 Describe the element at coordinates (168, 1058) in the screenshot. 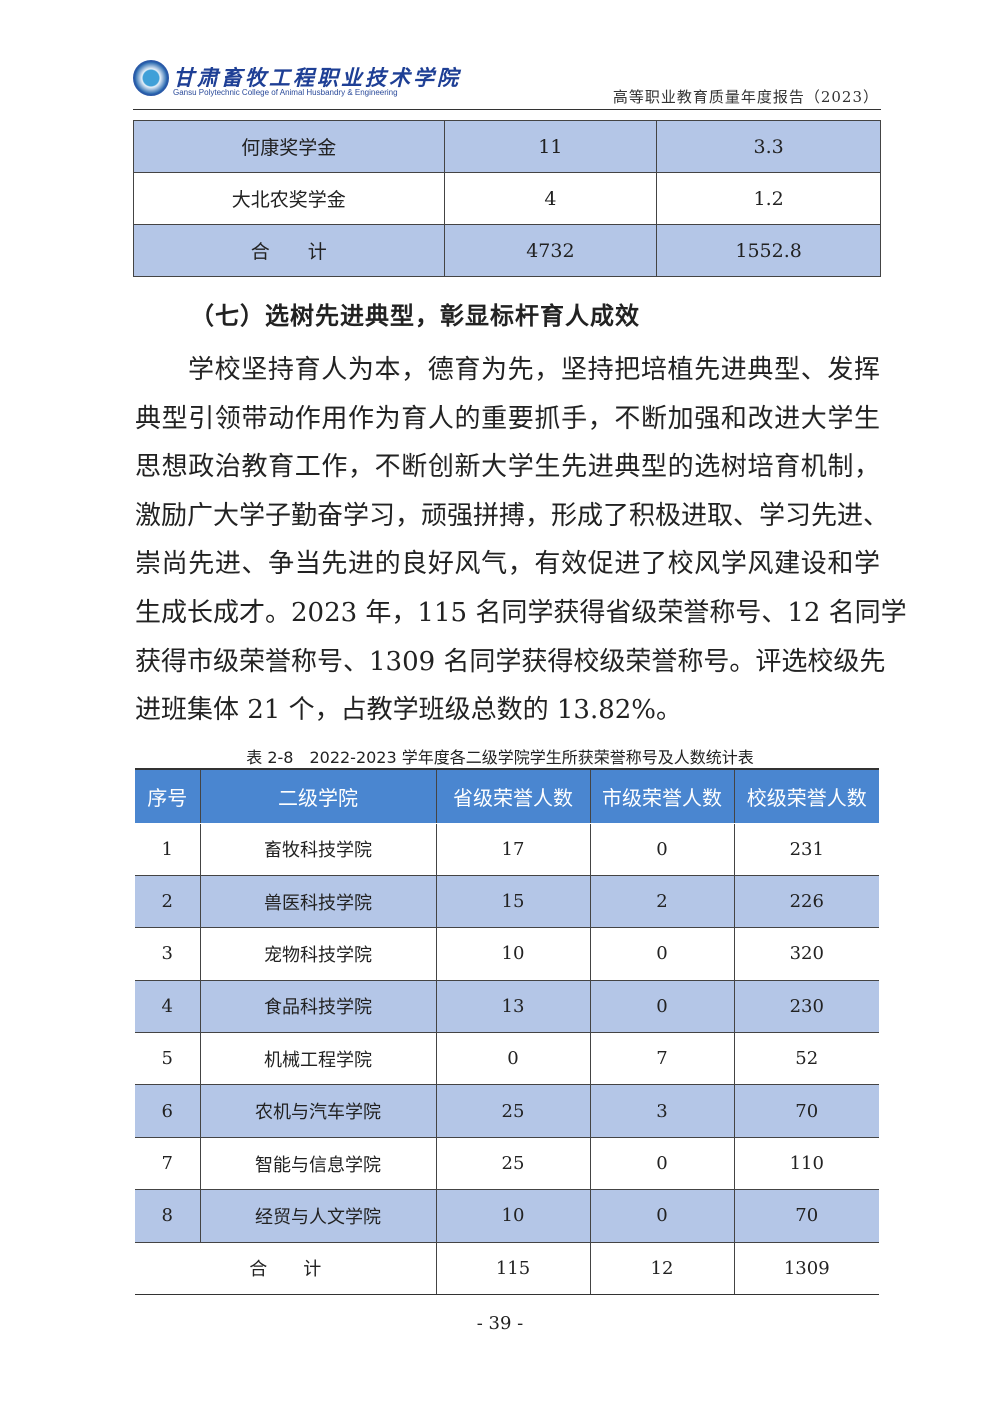

I see `table-cell: 5` at that location.